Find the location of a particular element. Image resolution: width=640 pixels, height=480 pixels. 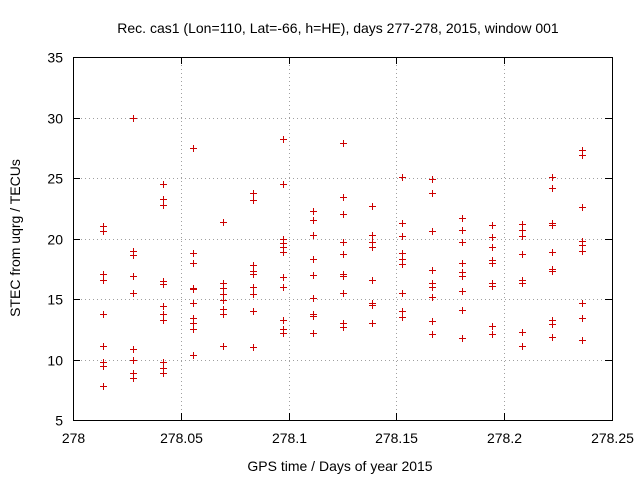

y-tick-labels: 5 10 15 20 25 30 35 is located at coordinates (55, 239).